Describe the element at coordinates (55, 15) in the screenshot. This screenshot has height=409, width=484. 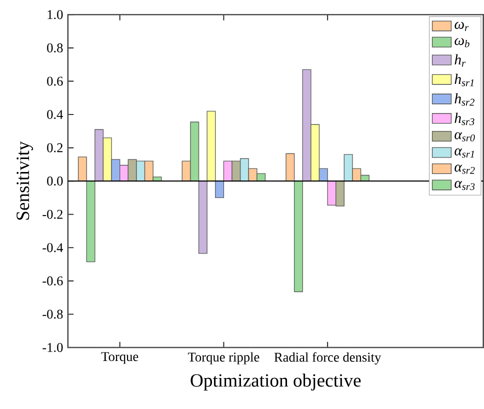
I see `y-tick-label: 1.0` at that location.